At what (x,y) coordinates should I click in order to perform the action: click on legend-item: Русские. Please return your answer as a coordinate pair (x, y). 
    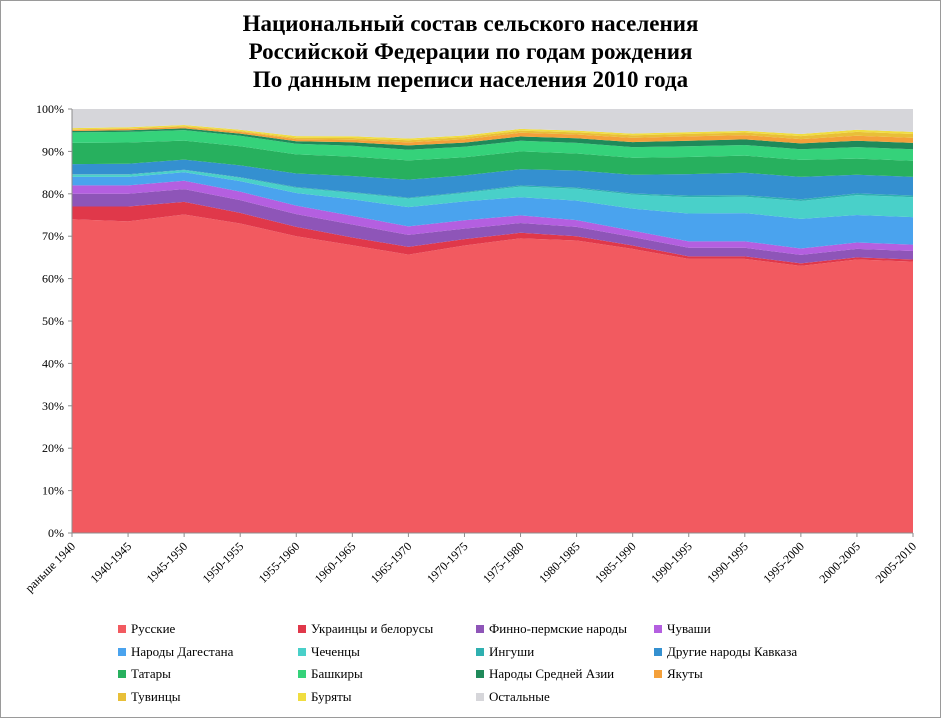
    Looking at the image, I should click on (146, 629).